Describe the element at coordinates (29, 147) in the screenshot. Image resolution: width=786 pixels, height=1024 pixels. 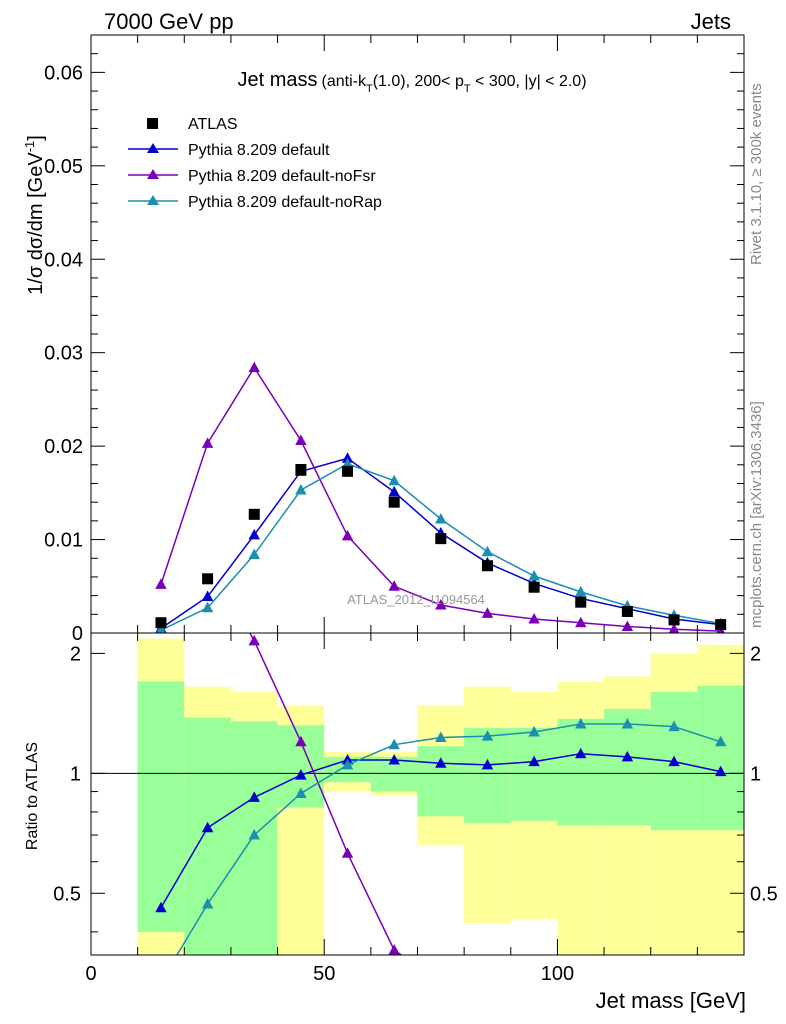
I see `y-axis-label-main-sup: -1` at that location.